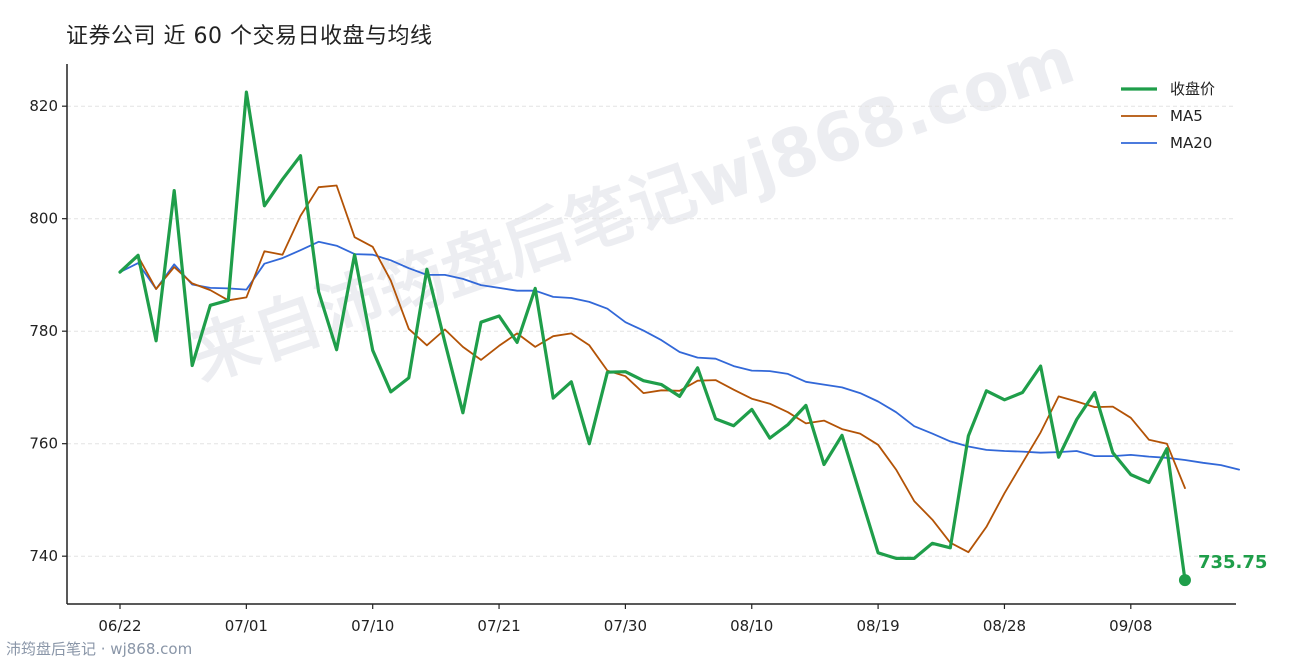 This screenshot has width=1290, height=660. I want to click on y-tick-label-740: 740, so click(43, 556).